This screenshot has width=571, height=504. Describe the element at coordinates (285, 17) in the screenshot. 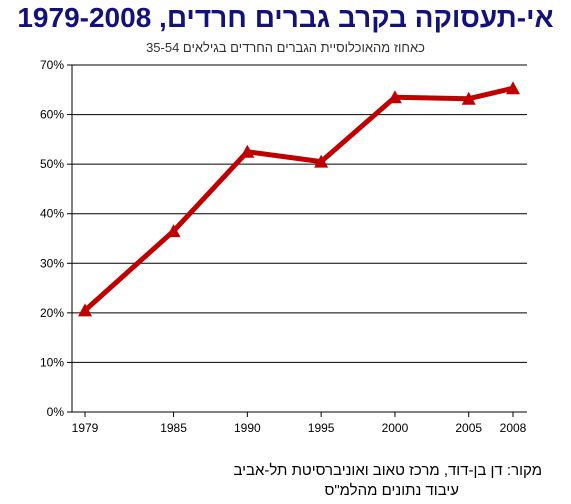

I see `chart-title: אי-תעסוקה בקרב גברים חרדים, 1979-2008` at that location.